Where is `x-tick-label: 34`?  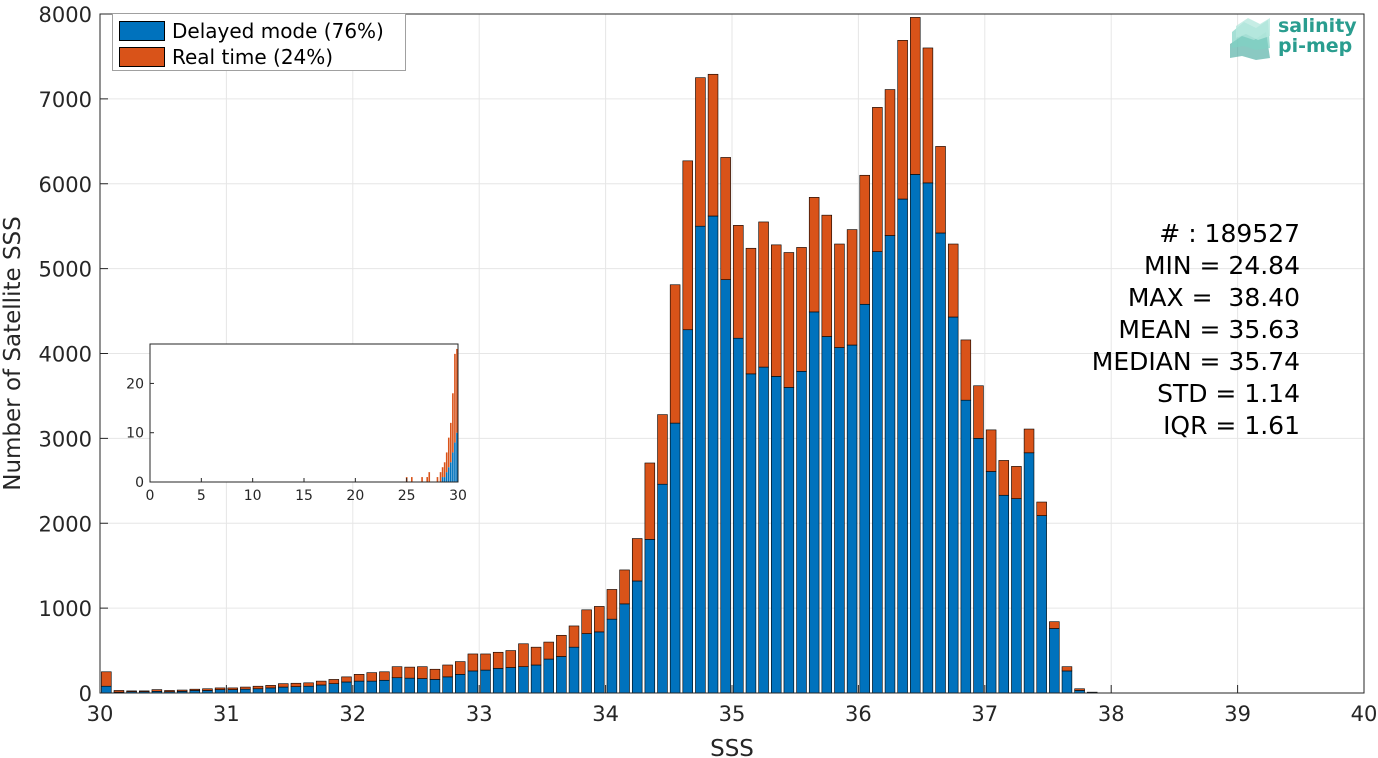 x-tick-label: 34 is located at coordinates (605, 714).